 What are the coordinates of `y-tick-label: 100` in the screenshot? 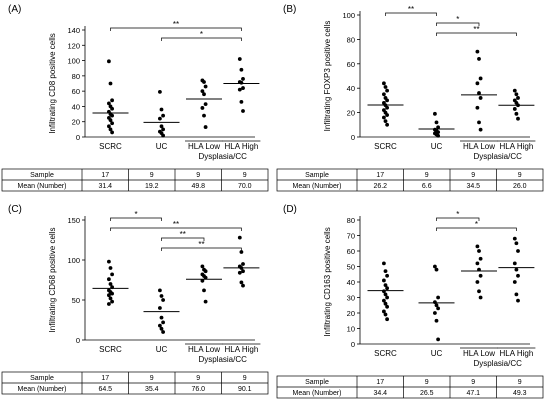 It's located at (348, 15).